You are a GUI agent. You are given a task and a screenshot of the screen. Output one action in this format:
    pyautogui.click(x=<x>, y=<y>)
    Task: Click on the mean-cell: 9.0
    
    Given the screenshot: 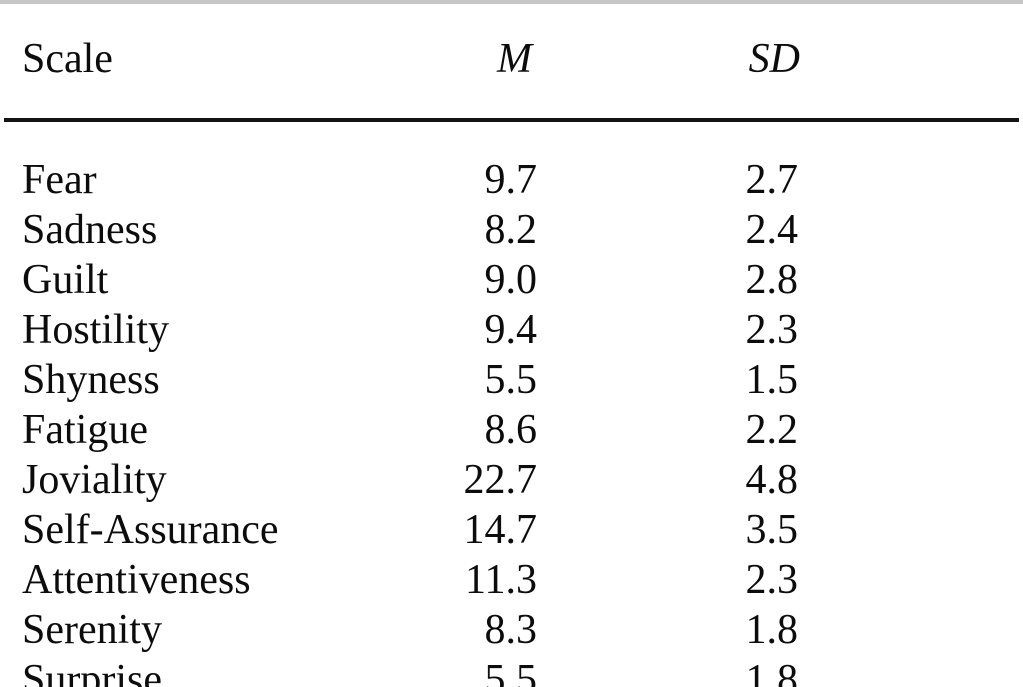 What is the action you would take?
    pyautogui.click(x=511, y=280)
    